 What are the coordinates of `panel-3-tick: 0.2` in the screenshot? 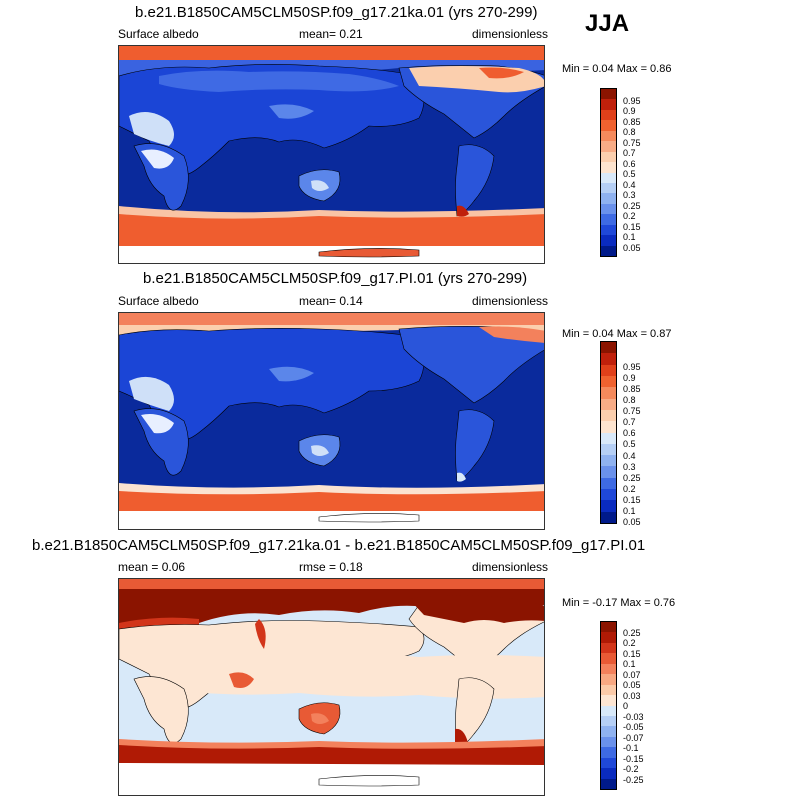 It's located at (629, 643).